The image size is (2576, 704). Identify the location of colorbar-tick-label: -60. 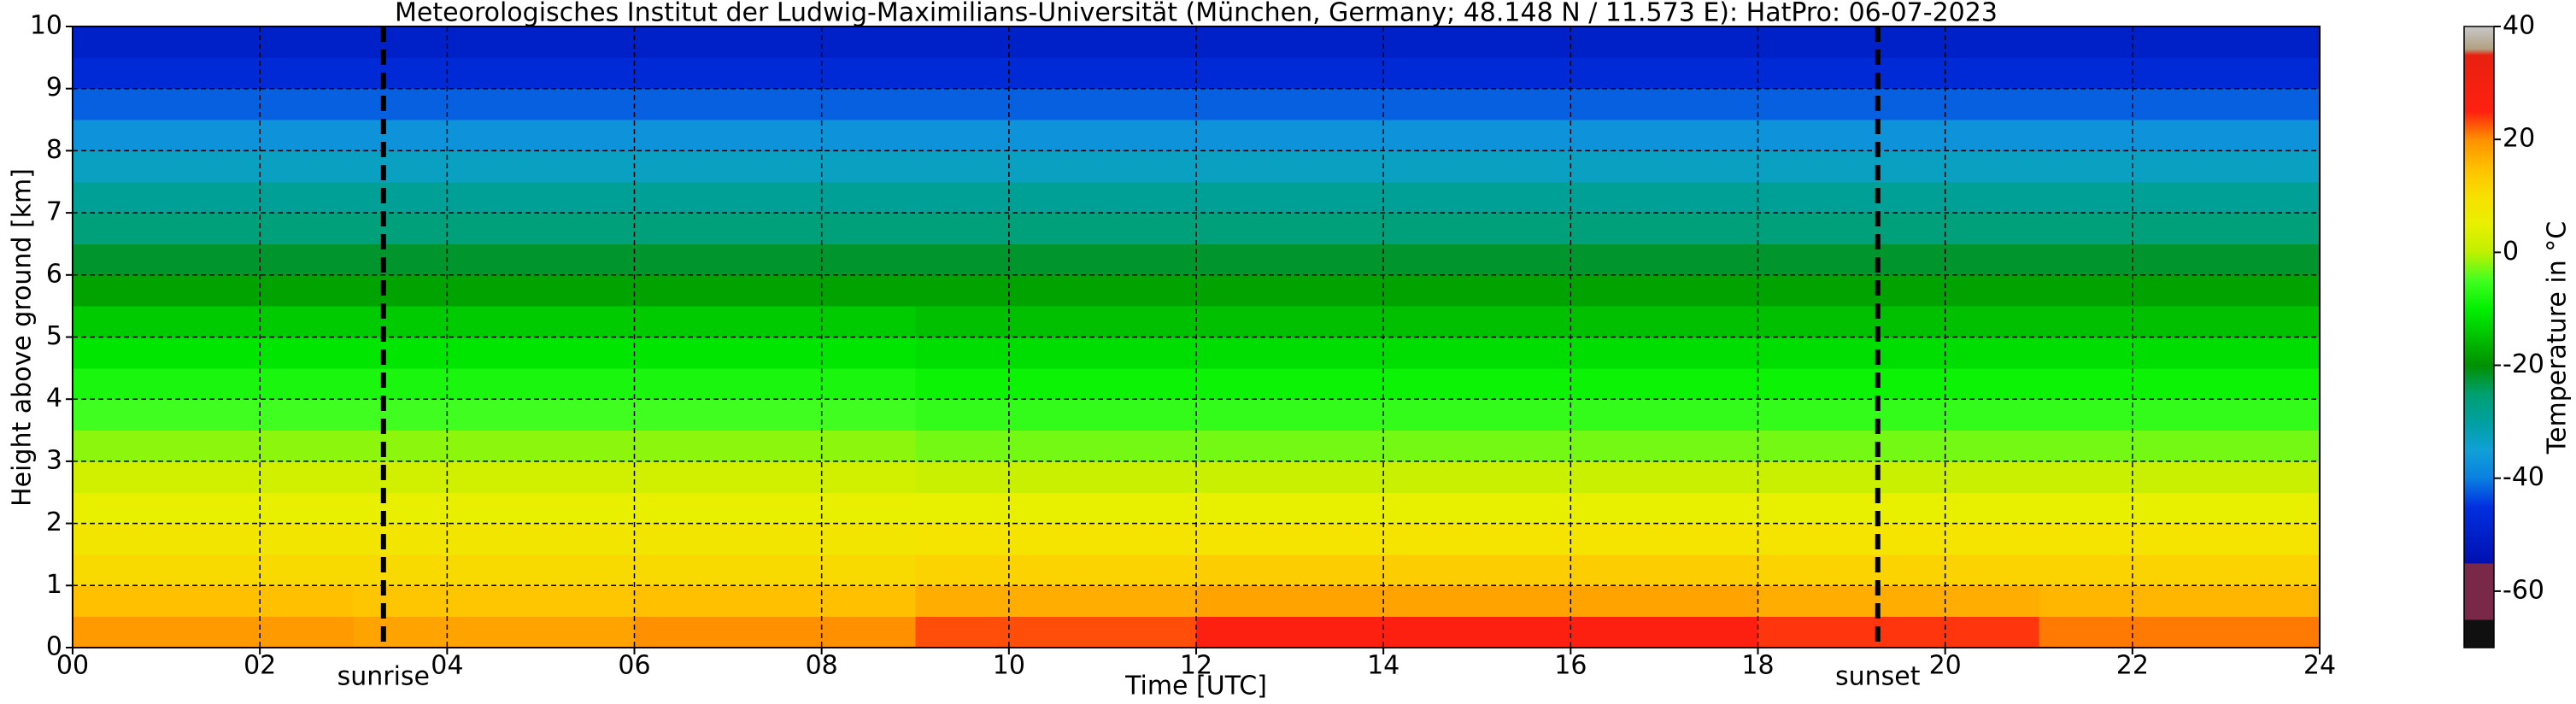
(2523, 590).